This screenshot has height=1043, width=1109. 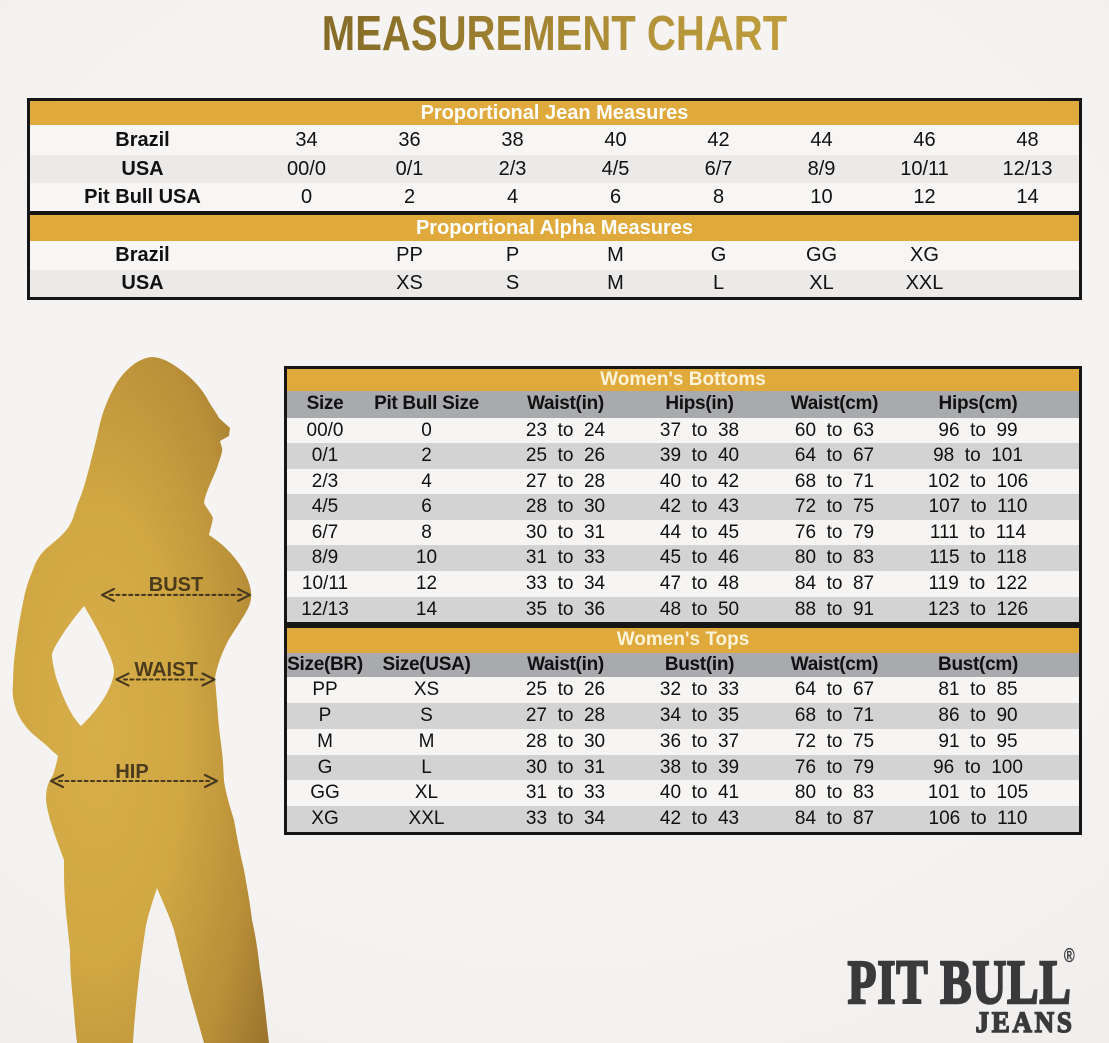 What do you see at coordinates (165, 670) in the screenshot?
I see `svg-text: WAIST` at bounding box center [165, 670].